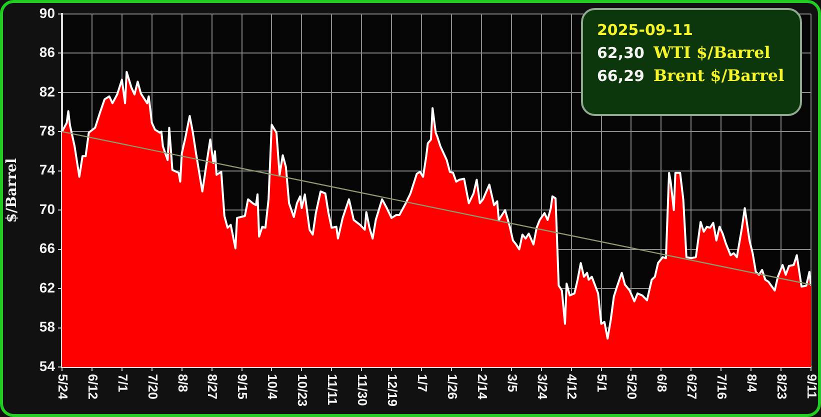 The width and height of the screenshot is (821, 417). I want to click on x-tick-label: 6/8, so click(662, 383).